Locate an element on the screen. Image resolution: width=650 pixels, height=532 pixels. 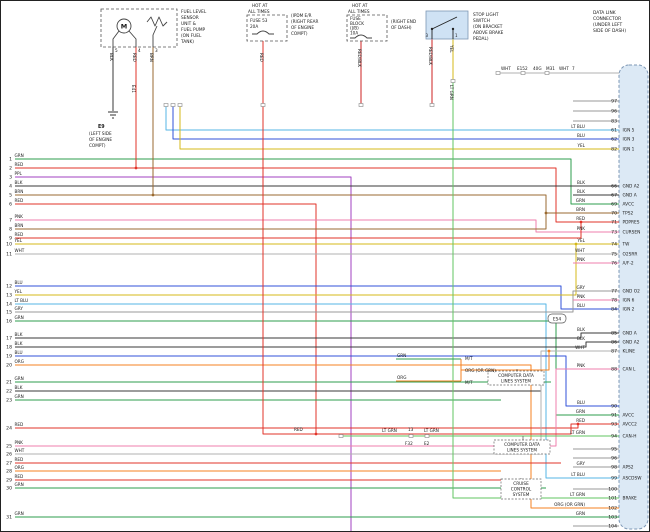
sender-lead is located at coordinates (155, 36).